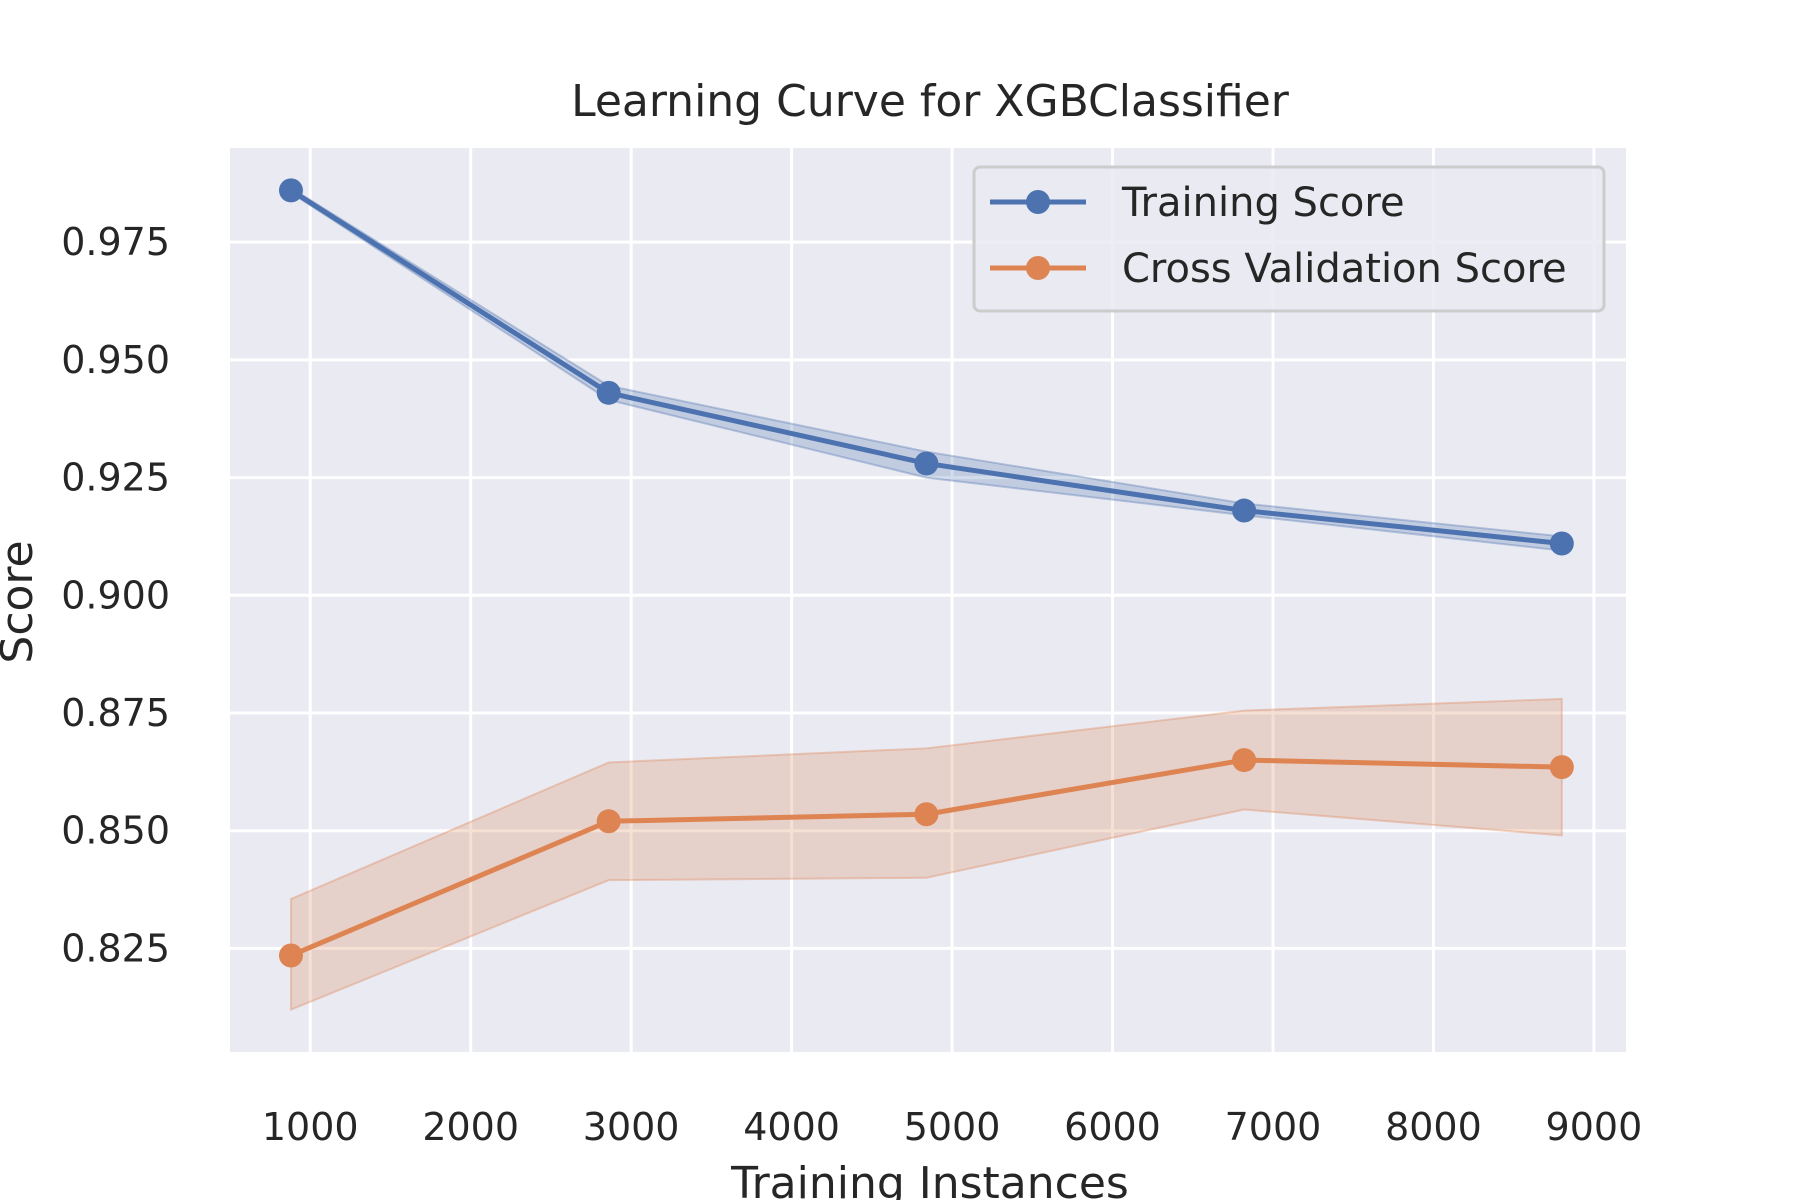 The image size is (1800, 1200). Describe the element at coordinates (1594, 1127) in the screenshot. I see `x-tick-label: 9000` at that location.